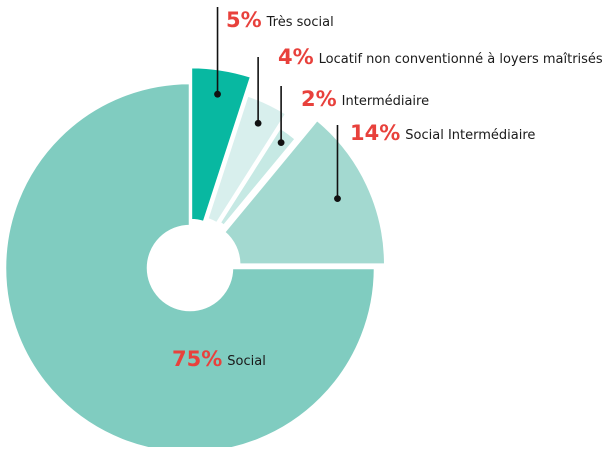  I want to click on pie-slice-locatif-non-conventionne-a-loyers-maitrises, so click(246, 159).